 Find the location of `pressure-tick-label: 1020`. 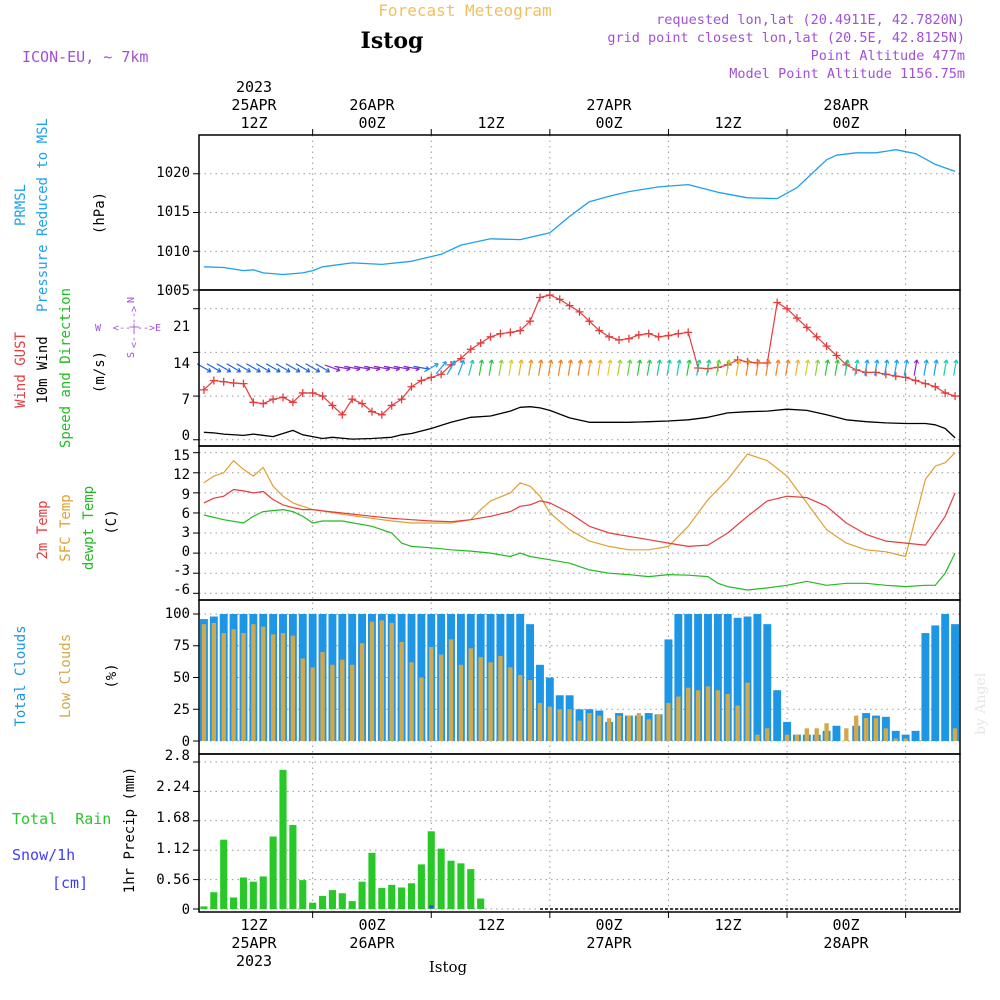

pressure-tick-label: 1020 is located at coordinates (173, 173).